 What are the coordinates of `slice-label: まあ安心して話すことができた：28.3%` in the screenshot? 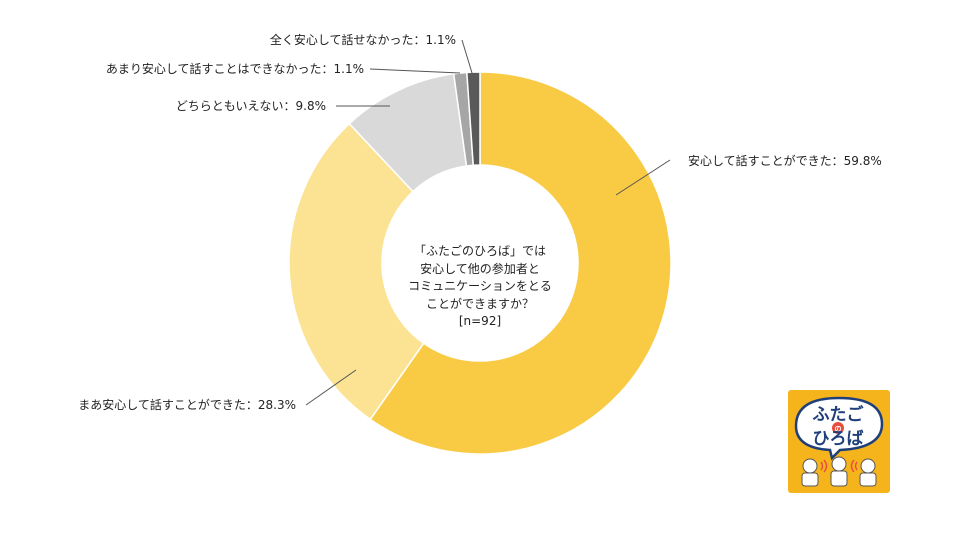 It's located at (187, 404).